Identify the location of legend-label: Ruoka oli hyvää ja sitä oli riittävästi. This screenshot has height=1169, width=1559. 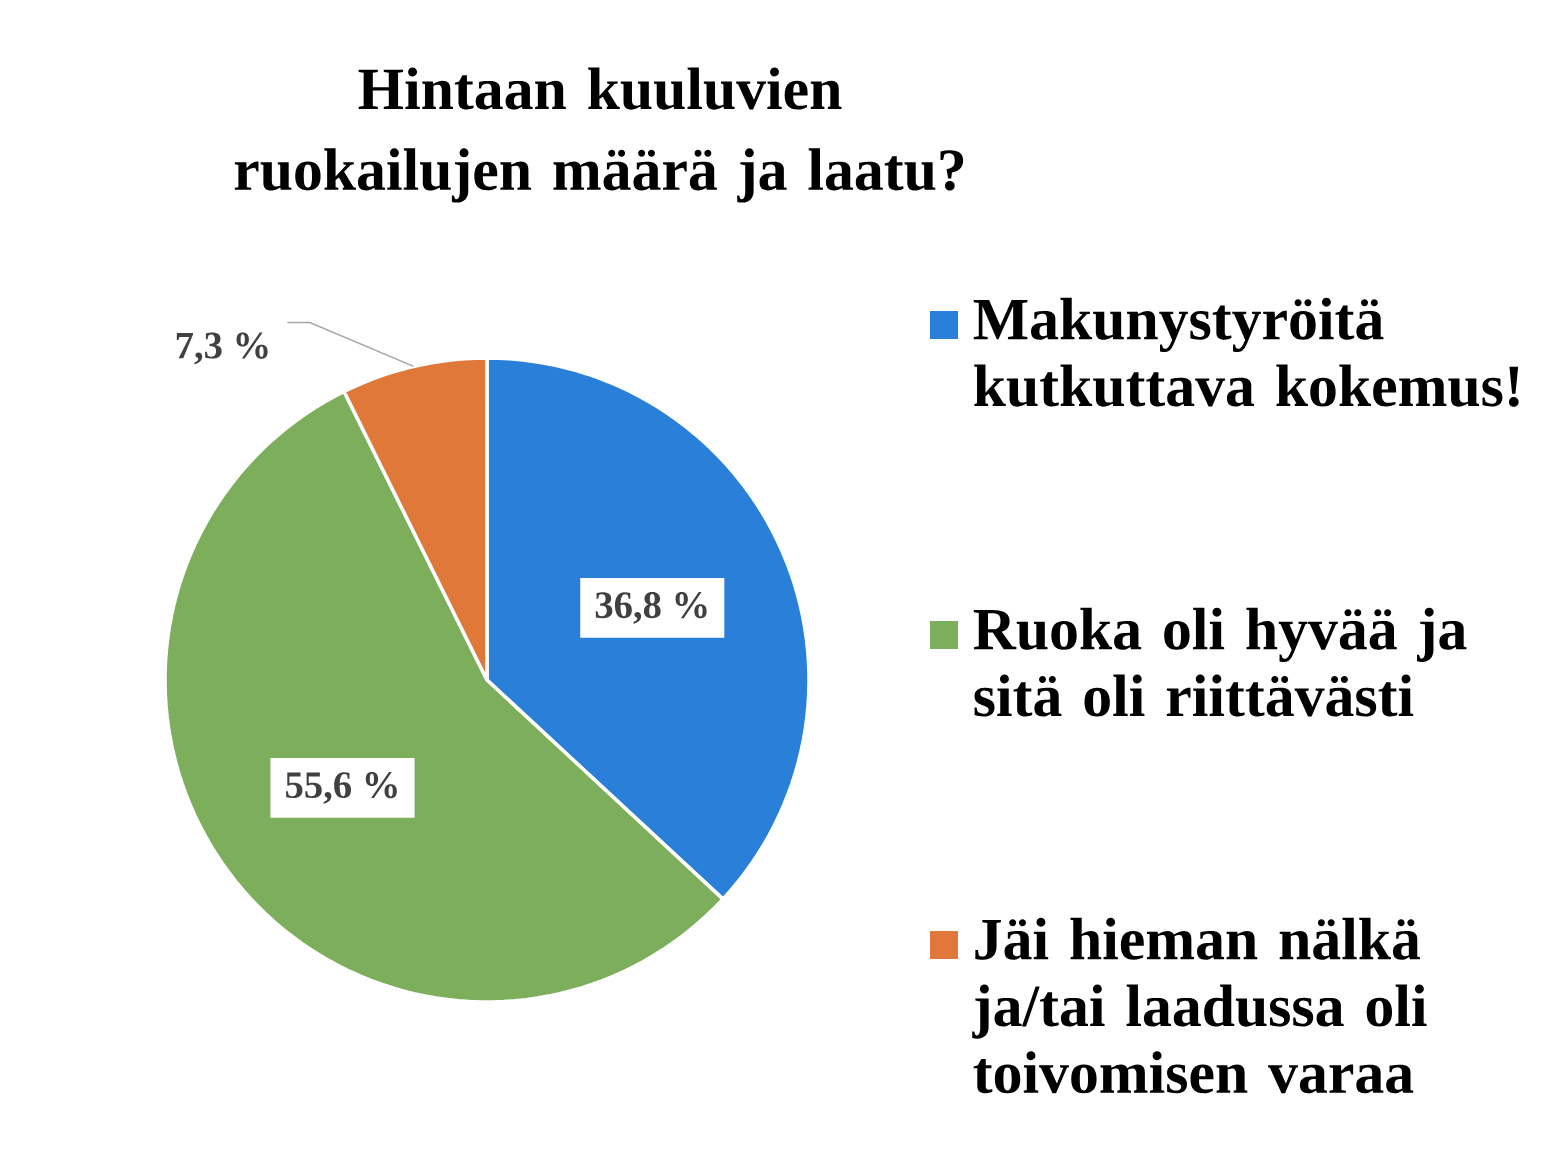
(1220, 662).